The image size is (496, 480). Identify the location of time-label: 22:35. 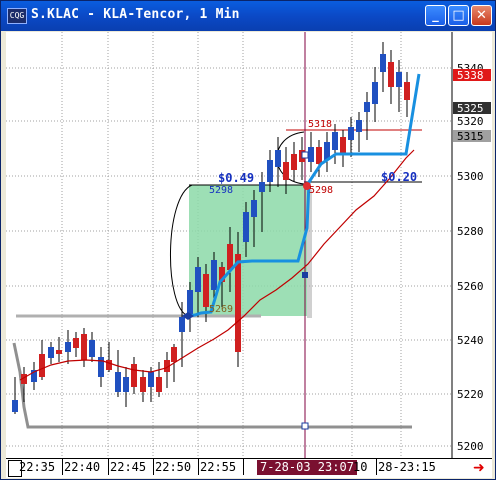
(37, 467).